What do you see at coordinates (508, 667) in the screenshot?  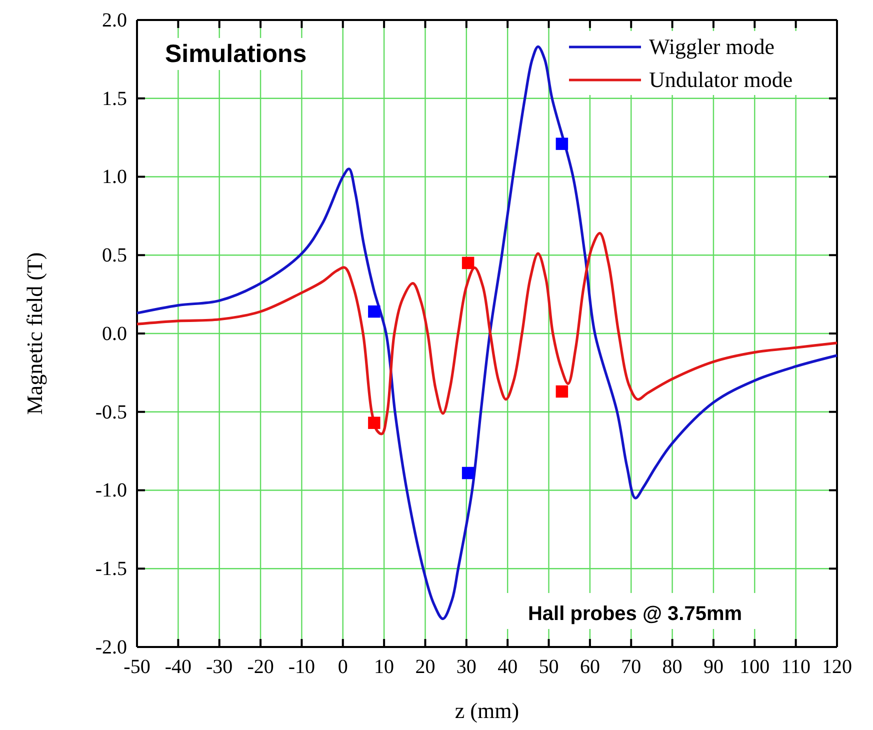 I see `x-tick-label: 40` at bounding box center [508, 667].